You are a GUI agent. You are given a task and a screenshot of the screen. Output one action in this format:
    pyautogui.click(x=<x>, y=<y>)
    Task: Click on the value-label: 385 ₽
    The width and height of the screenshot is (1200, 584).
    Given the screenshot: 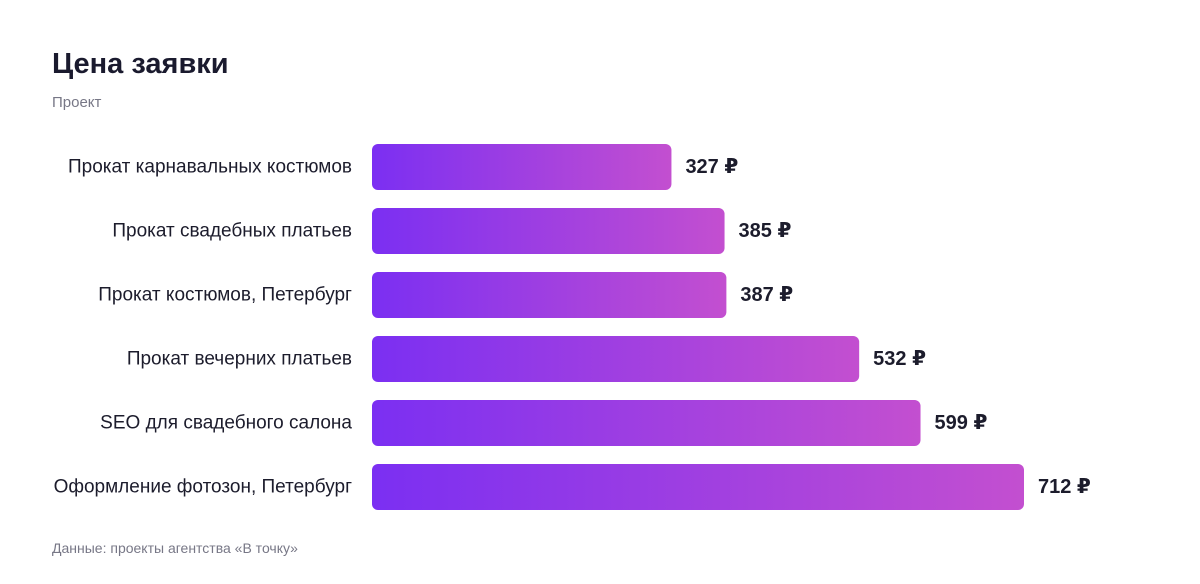 What is the action you would take?
    pyautogui.click(x=765, y=231)
    